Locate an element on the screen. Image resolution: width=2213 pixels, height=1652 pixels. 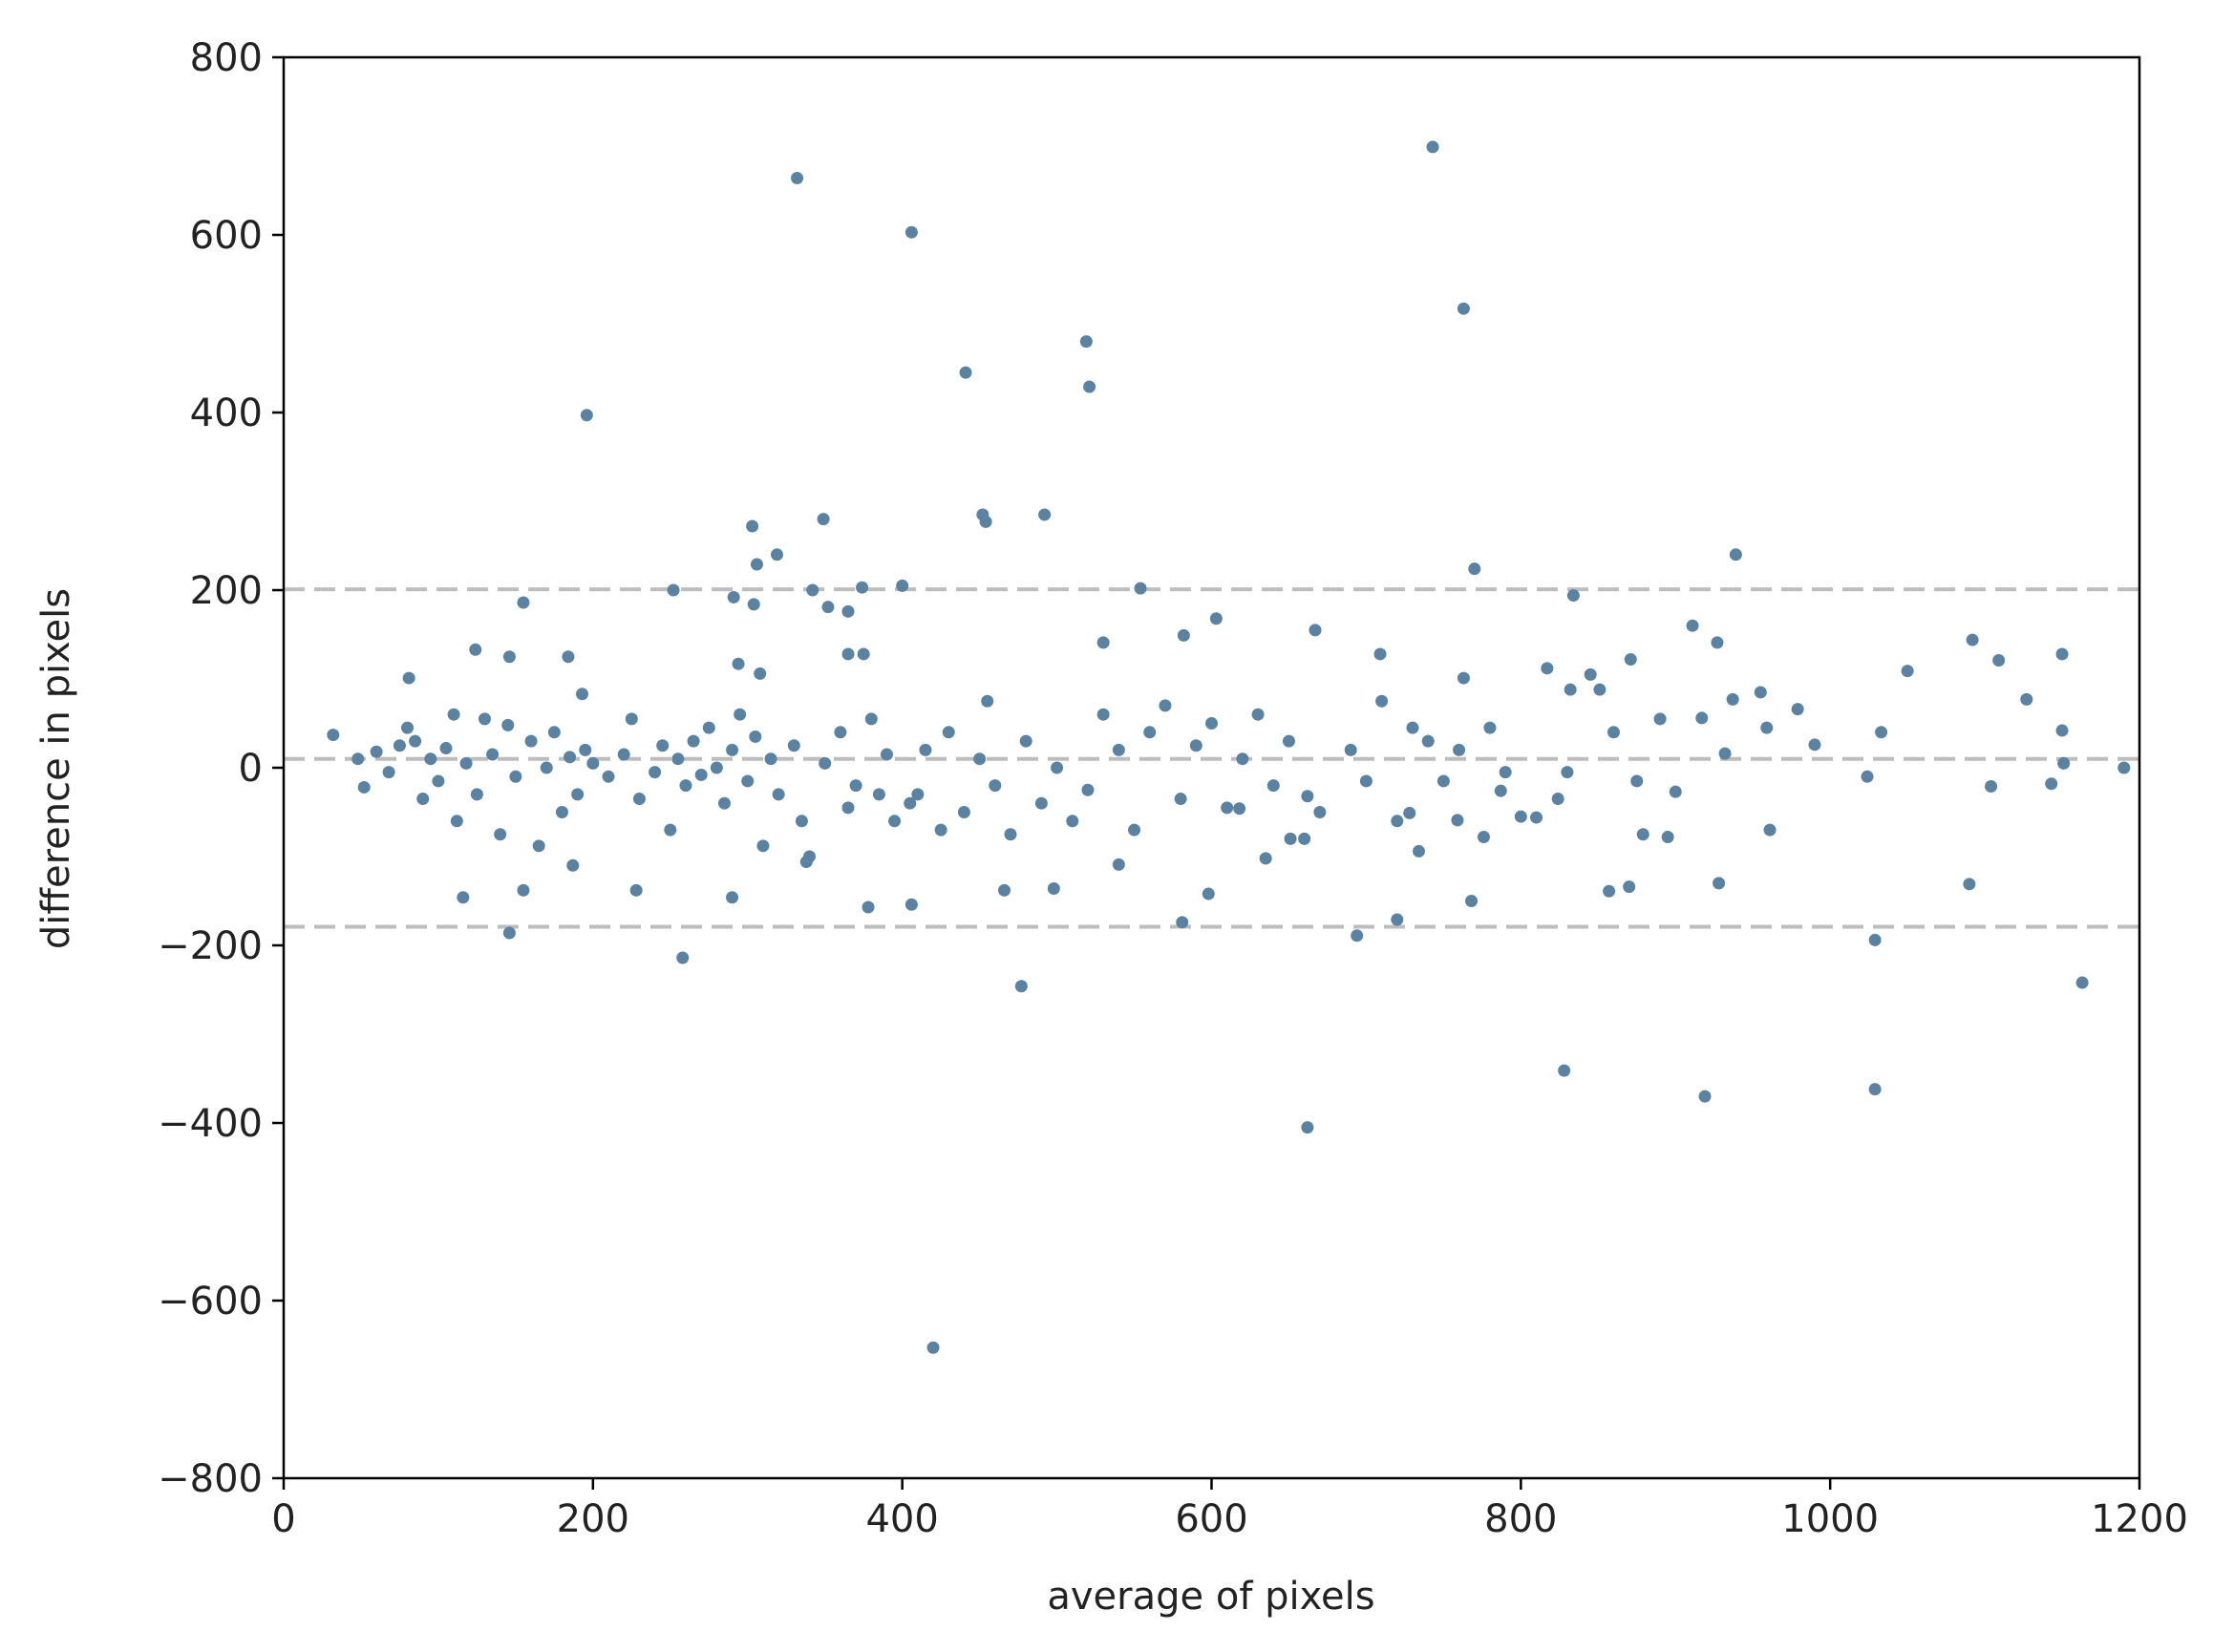
x-tick-label: 0 is located at coordinates (283, 1519).